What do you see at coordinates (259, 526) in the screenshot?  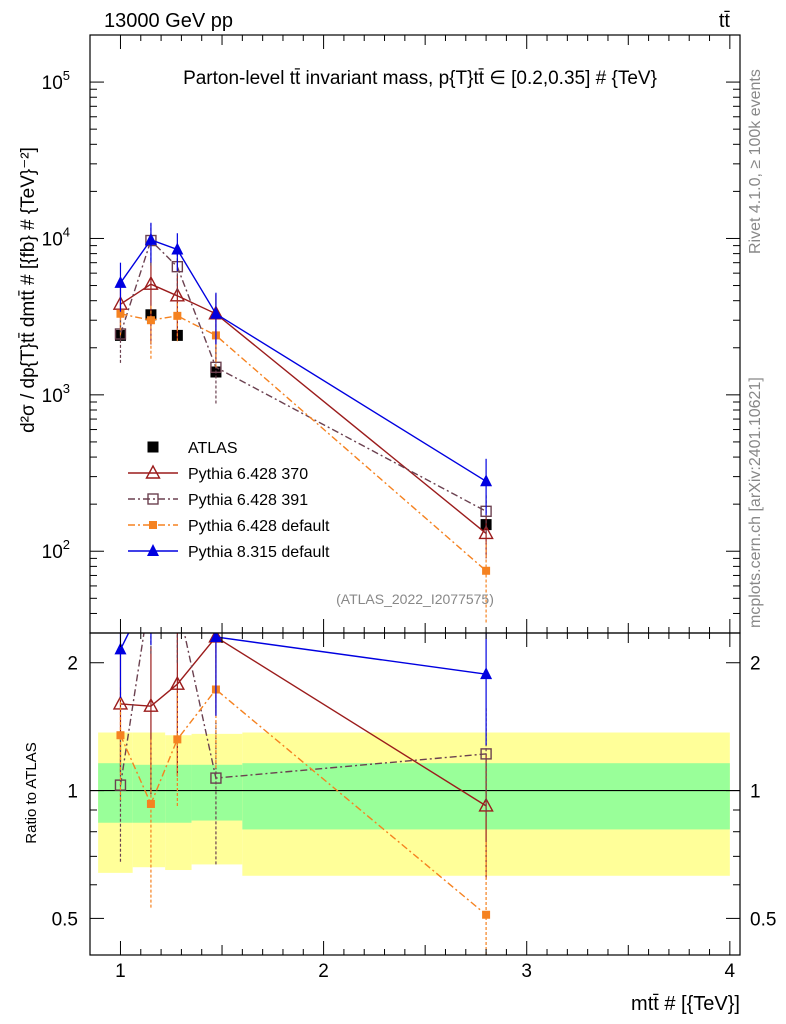 I see `legend-label: Pythia 6.428 default` at bounding box center [259, 526].